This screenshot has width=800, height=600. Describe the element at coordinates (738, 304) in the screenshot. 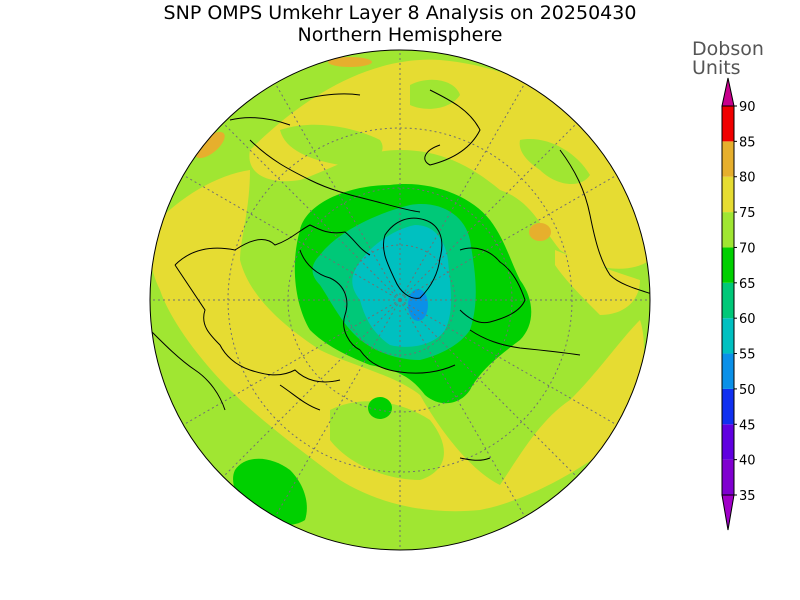

I see `colorbar: 35 40 45 50 55 60 65 70 75 80 85 90` at that location.